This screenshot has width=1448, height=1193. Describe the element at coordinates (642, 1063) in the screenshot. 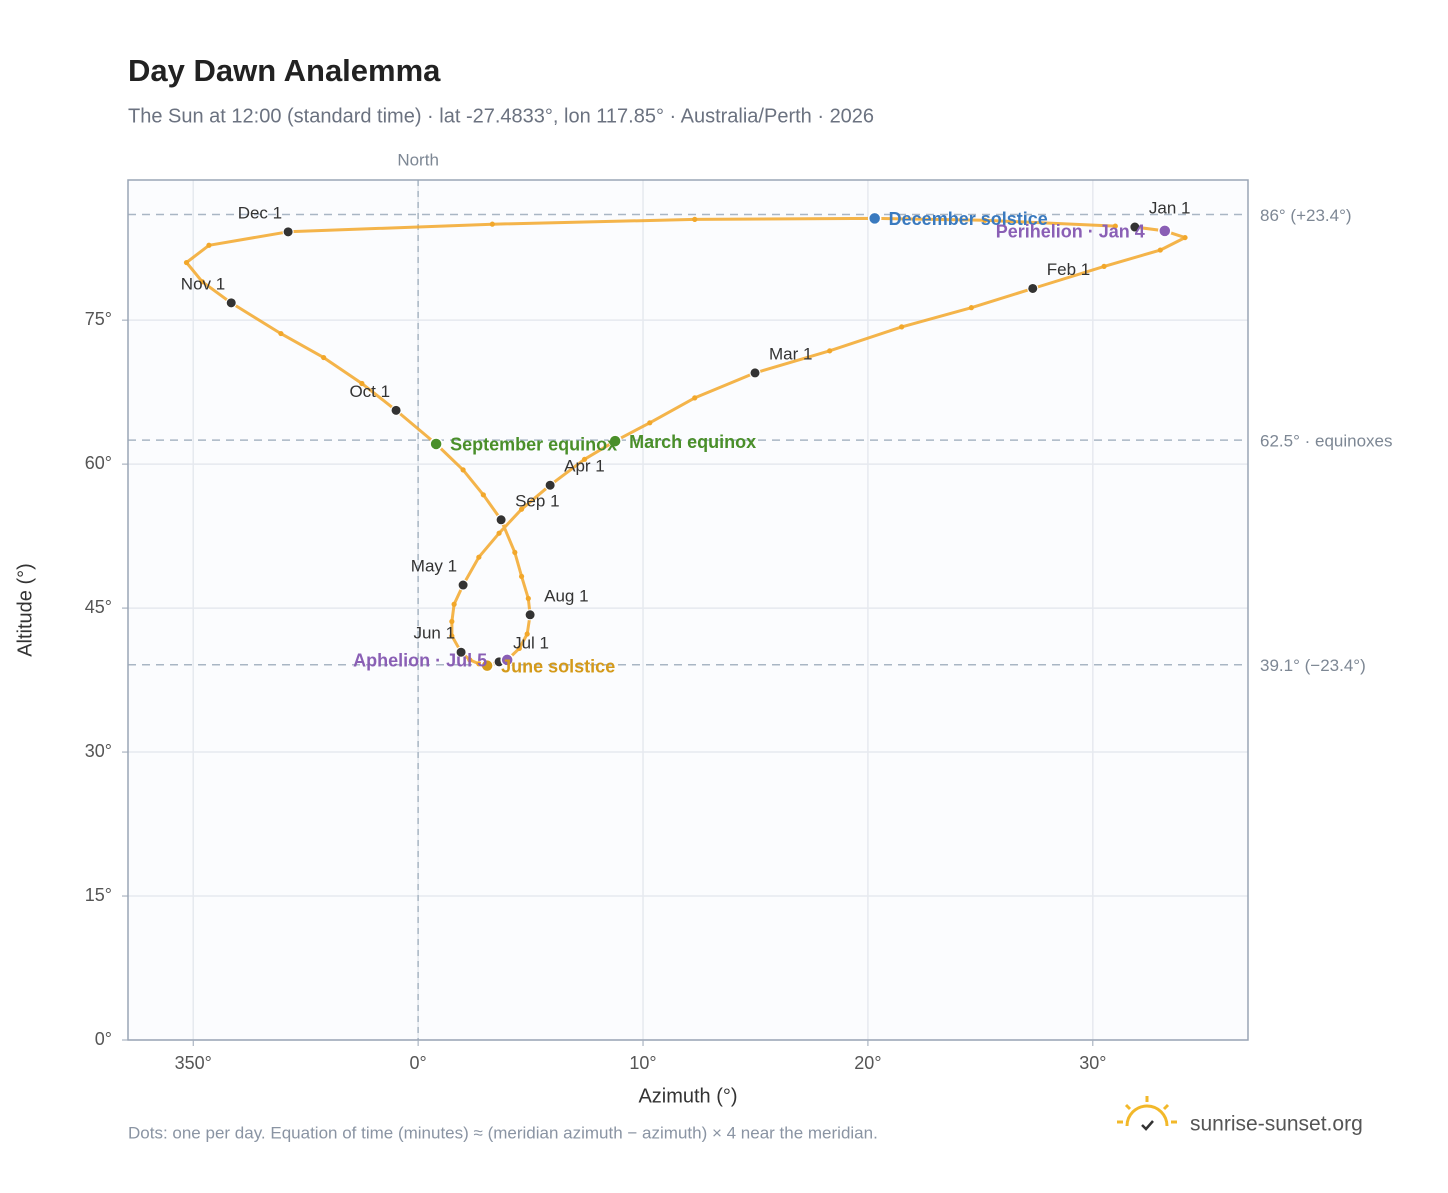

I see `x-tick-label: 10°` at that location.